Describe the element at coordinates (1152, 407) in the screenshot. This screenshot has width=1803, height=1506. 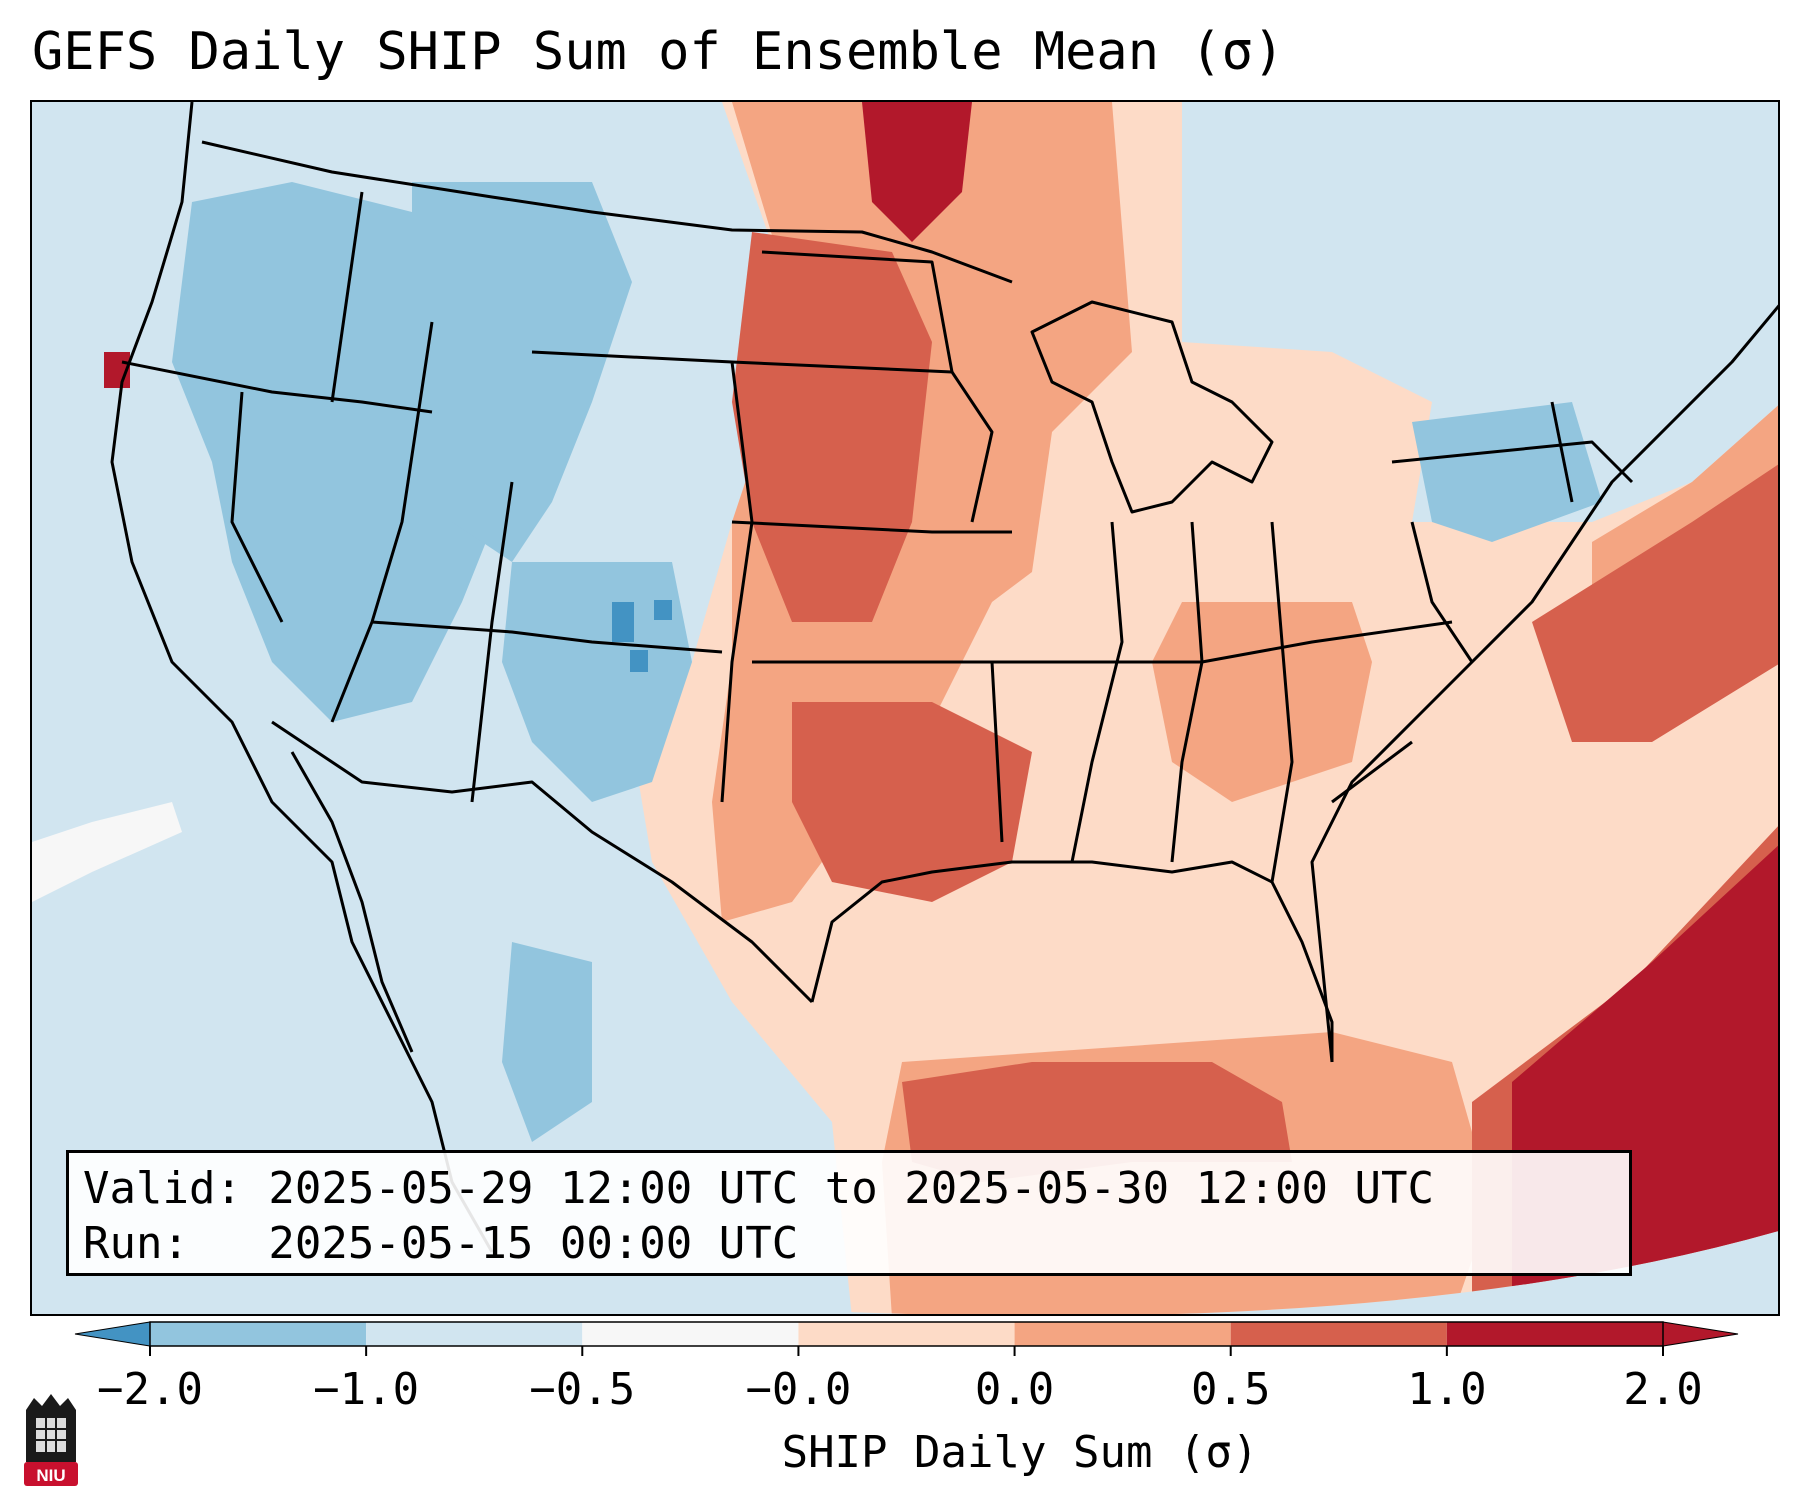
I see `great-lakes` at that location.